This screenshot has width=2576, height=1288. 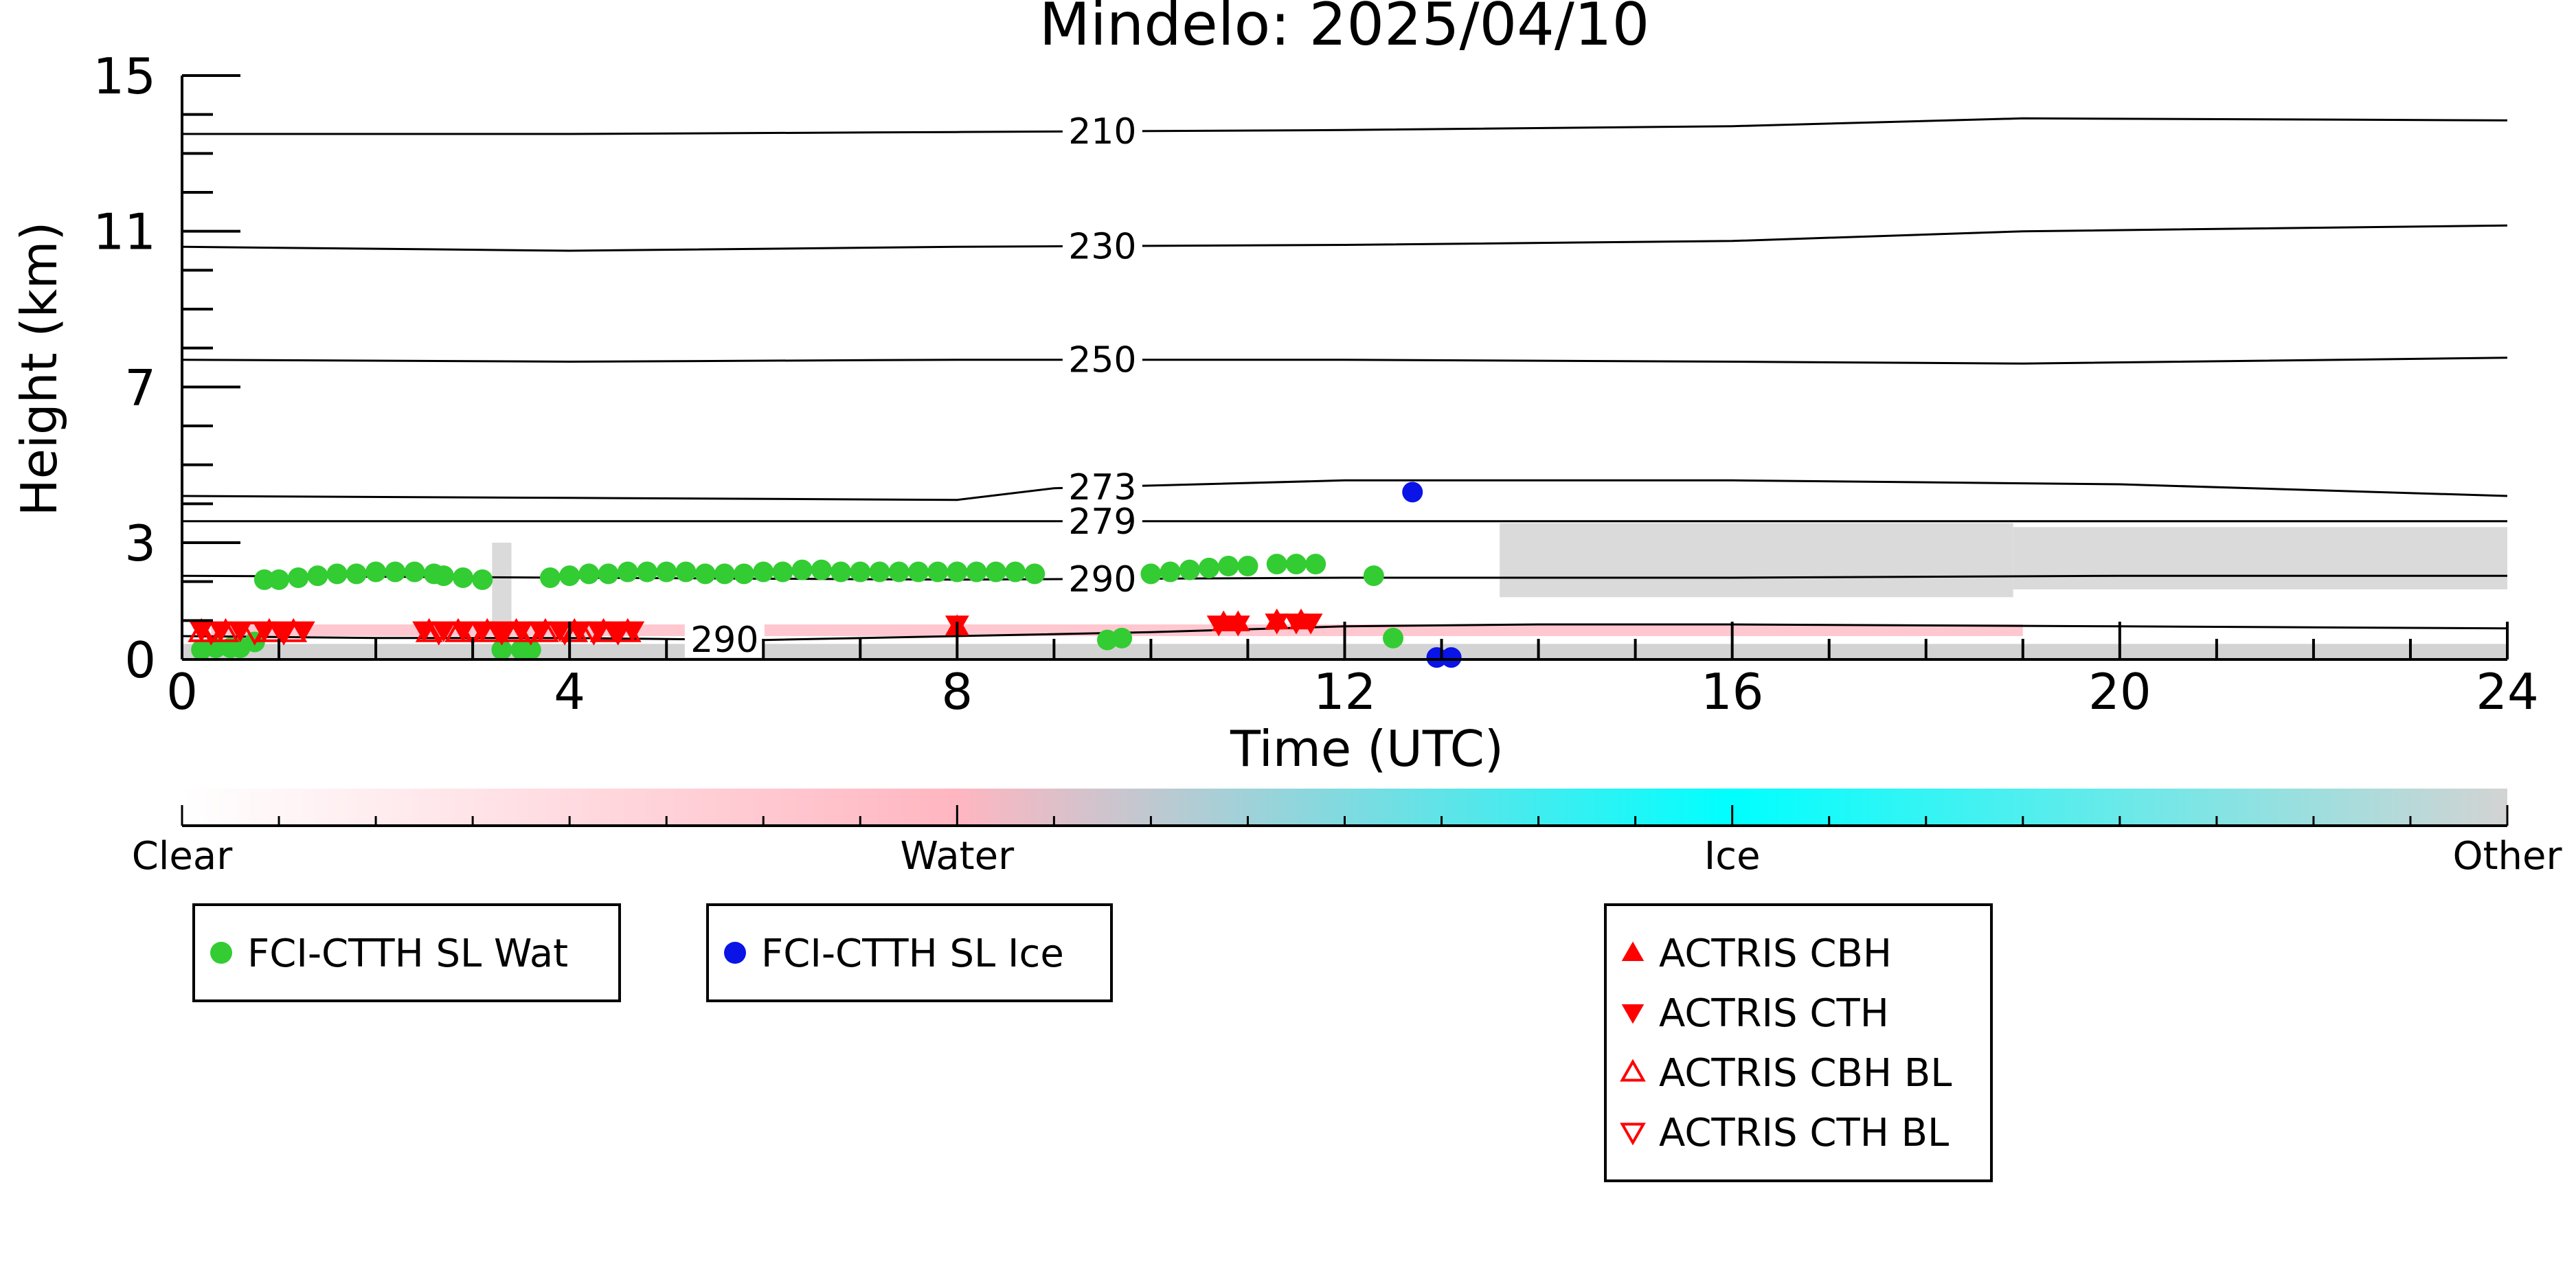 I want to click on legend-box: FCI-CTTH SL Wat, so click(x=406, y=952).